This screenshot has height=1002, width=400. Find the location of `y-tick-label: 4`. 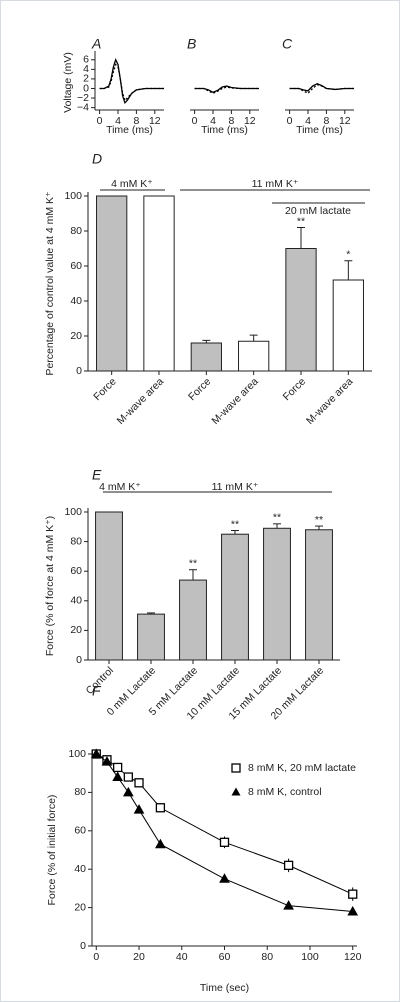

y-tick-label: 4 is located at coordinates (86, 69).